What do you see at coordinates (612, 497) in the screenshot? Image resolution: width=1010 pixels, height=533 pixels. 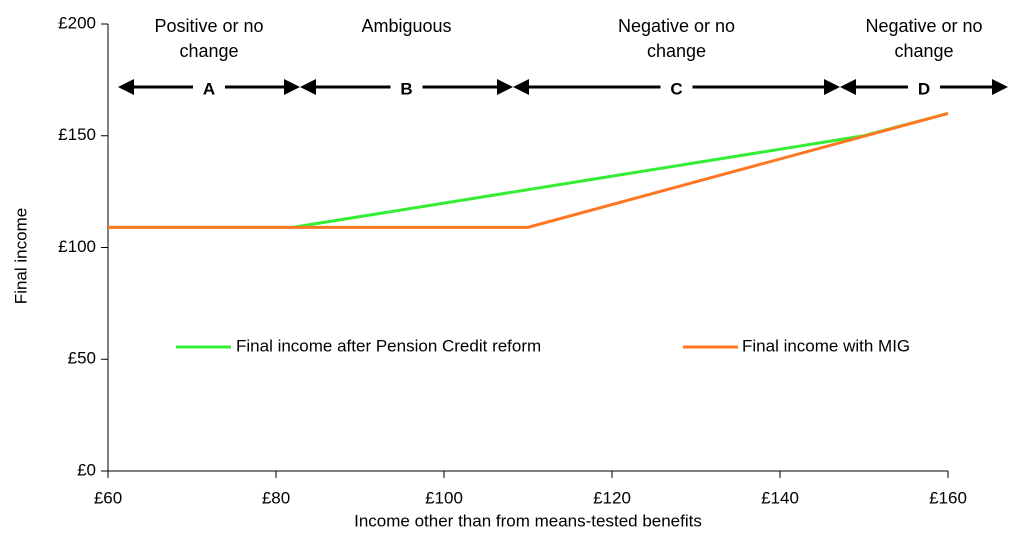 I see `x-tick-label: £120` at bounding box center [612, 497].